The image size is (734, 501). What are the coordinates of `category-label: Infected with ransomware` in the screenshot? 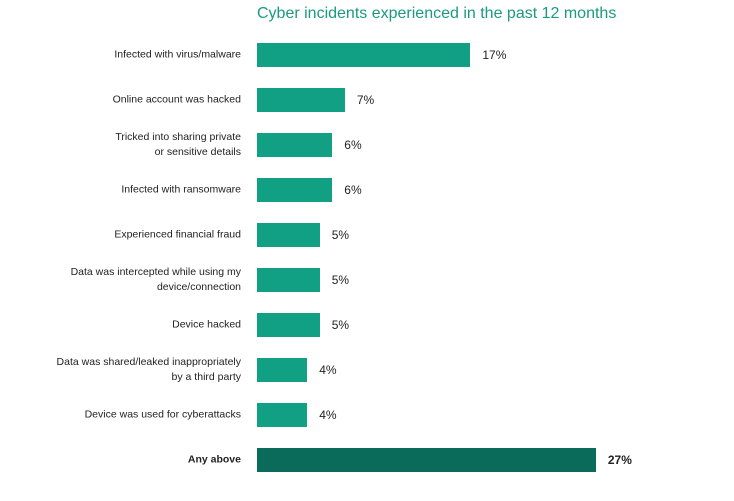 It's located at (181, 189).